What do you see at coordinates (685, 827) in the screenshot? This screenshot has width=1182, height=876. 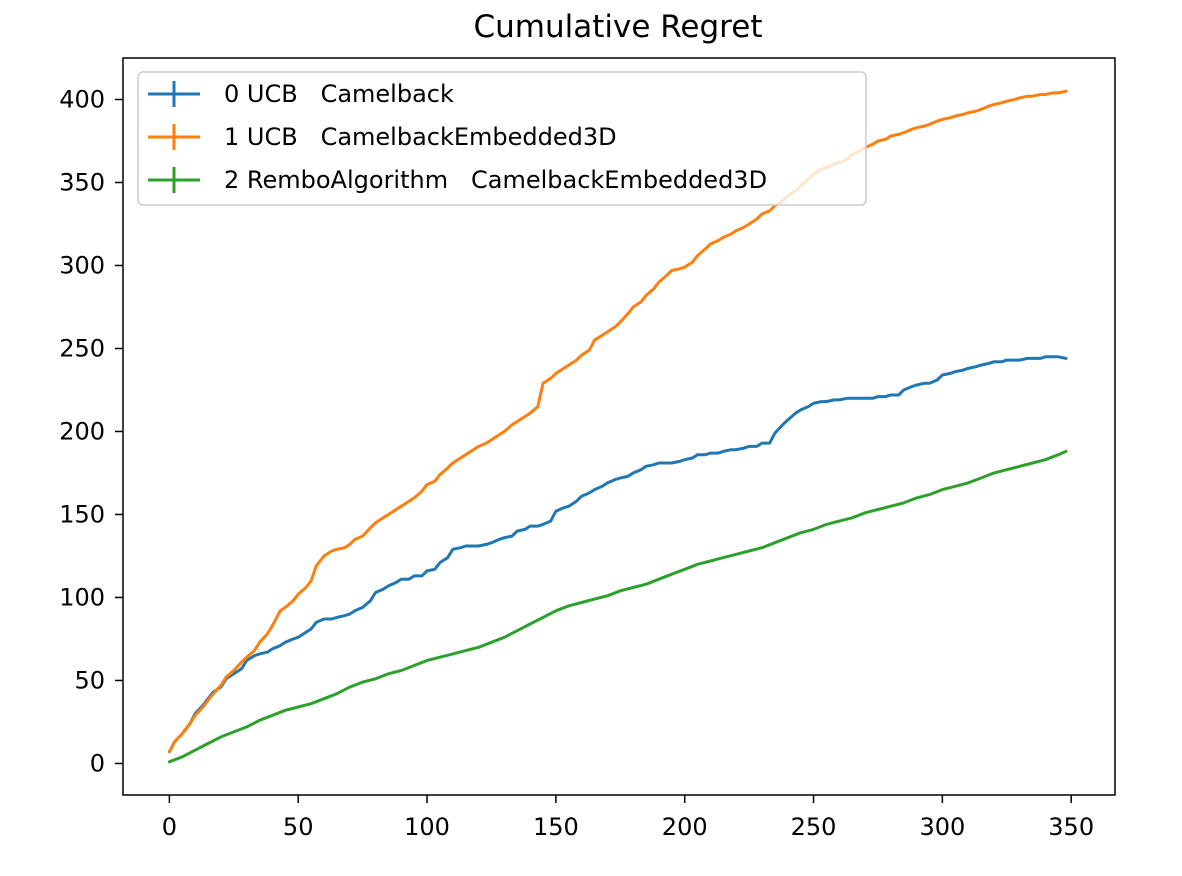 I see `x-tick-label: 200` at bounding box center [685, 827].